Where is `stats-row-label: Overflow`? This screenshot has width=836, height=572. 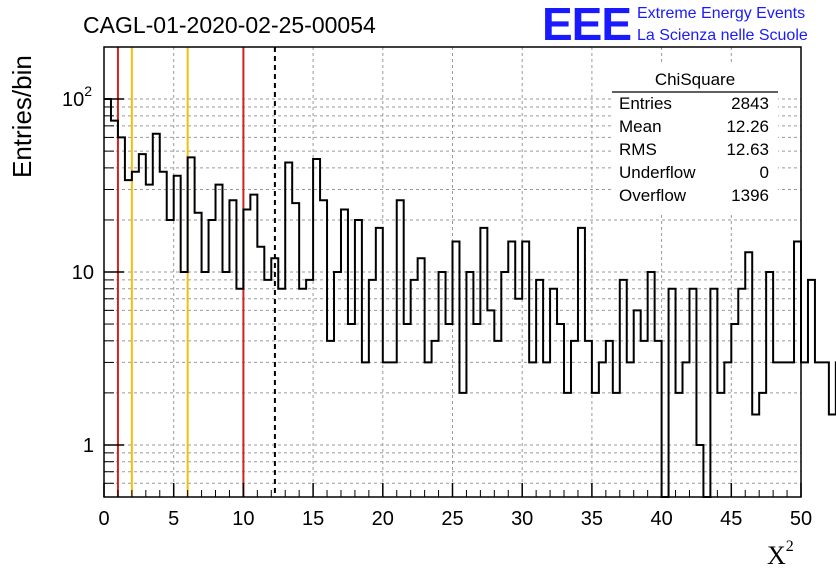 stats-row-label: Overflow is located at coordinates (653, 195).